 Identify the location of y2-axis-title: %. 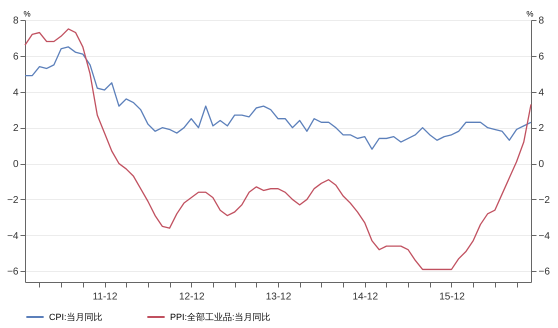
(530, 14).